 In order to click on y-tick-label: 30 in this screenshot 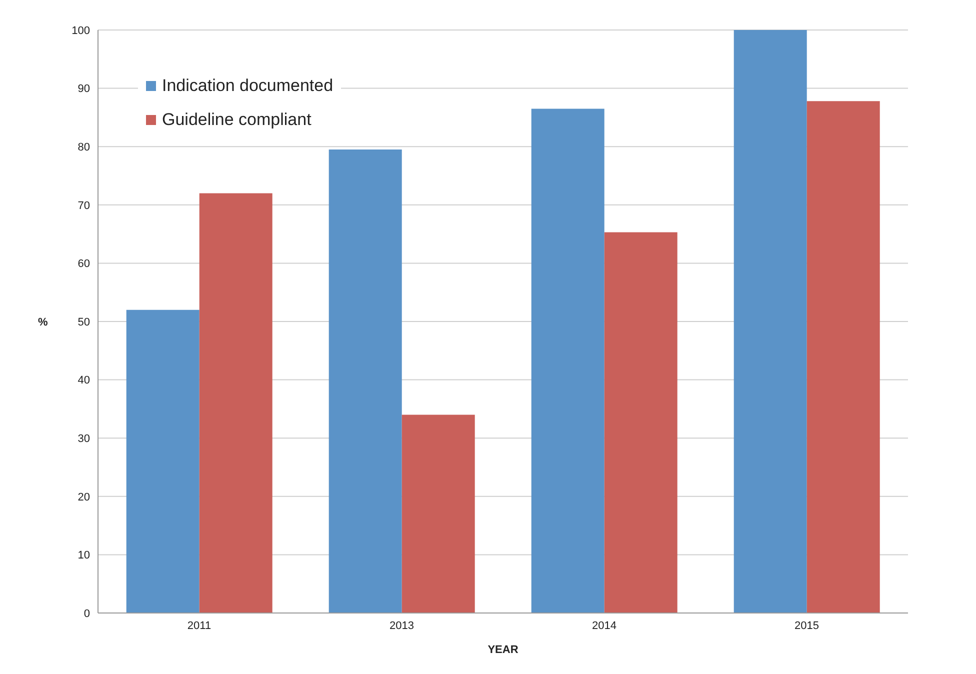, I will do `click(84, 439)`.